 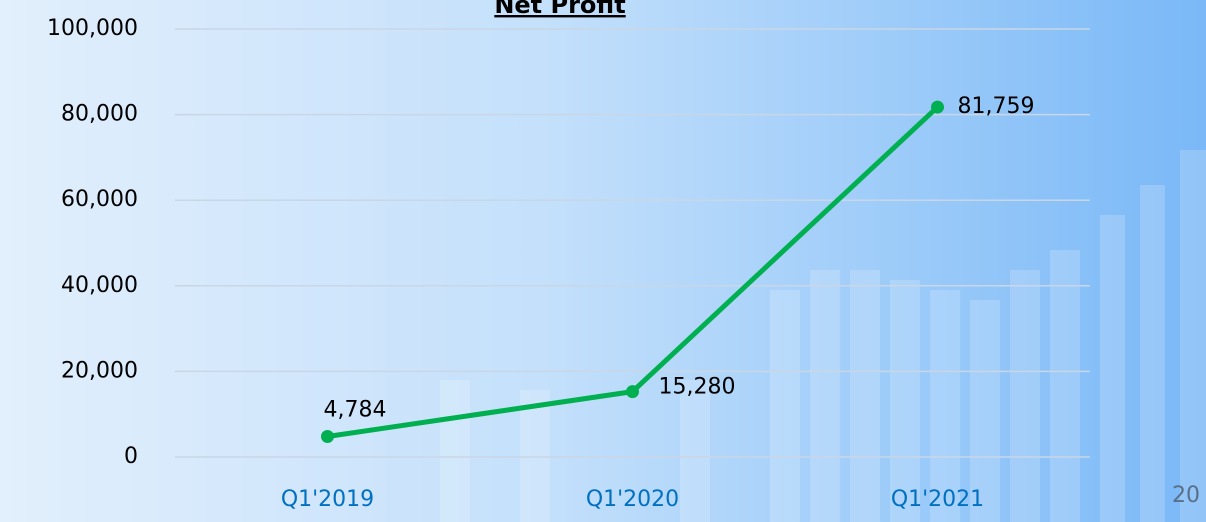 What do you see at coordinates (559, 9) in the screenshot?
I see `chart-title: Net Profit` at bounding box center [559, 9].